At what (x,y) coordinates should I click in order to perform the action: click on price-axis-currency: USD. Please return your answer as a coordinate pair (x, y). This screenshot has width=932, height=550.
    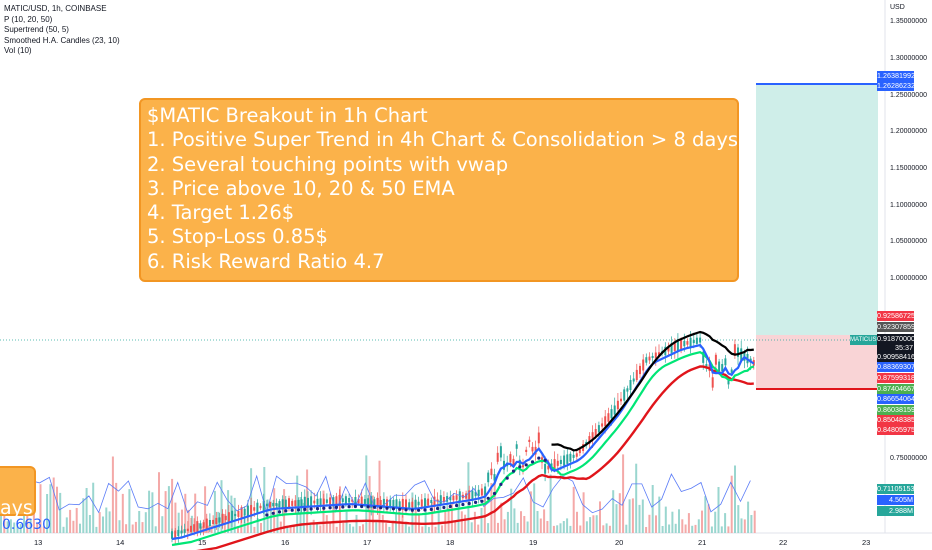
    Looking at the image, I should click on (897, 7).